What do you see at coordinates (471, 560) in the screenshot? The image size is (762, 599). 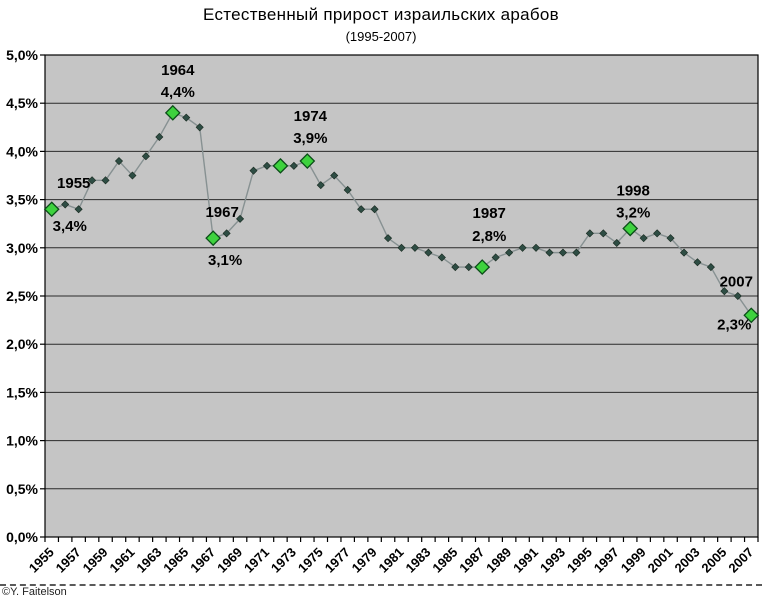 I see `x-axis-label: 1987` at bounding box center [471, 560].